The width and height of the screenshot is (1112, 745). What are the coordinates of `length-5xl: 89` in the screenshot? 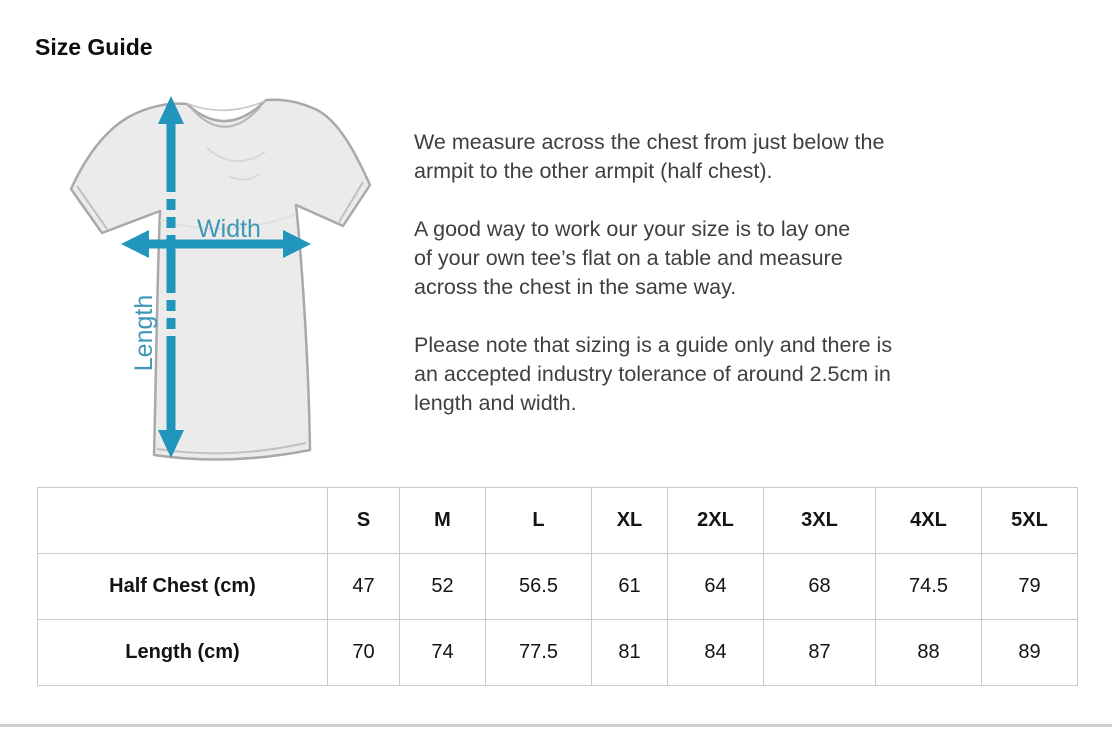 It's located at (1029, 652).